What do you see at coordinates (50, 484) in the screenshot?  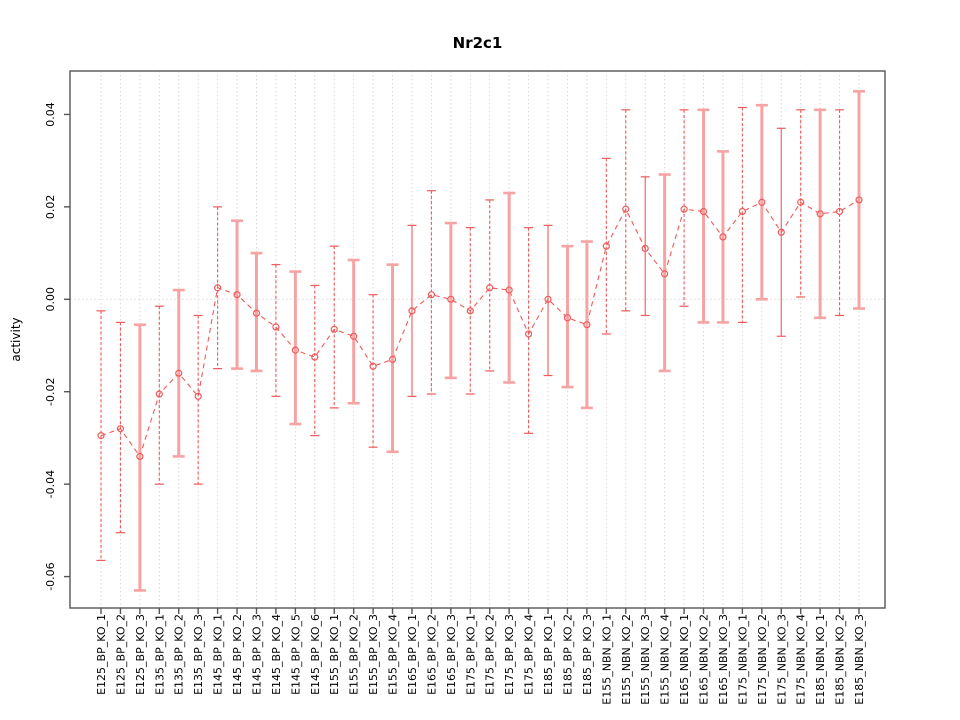 I see `y-tick-label: -0.04` at bounding box center [50, 484].